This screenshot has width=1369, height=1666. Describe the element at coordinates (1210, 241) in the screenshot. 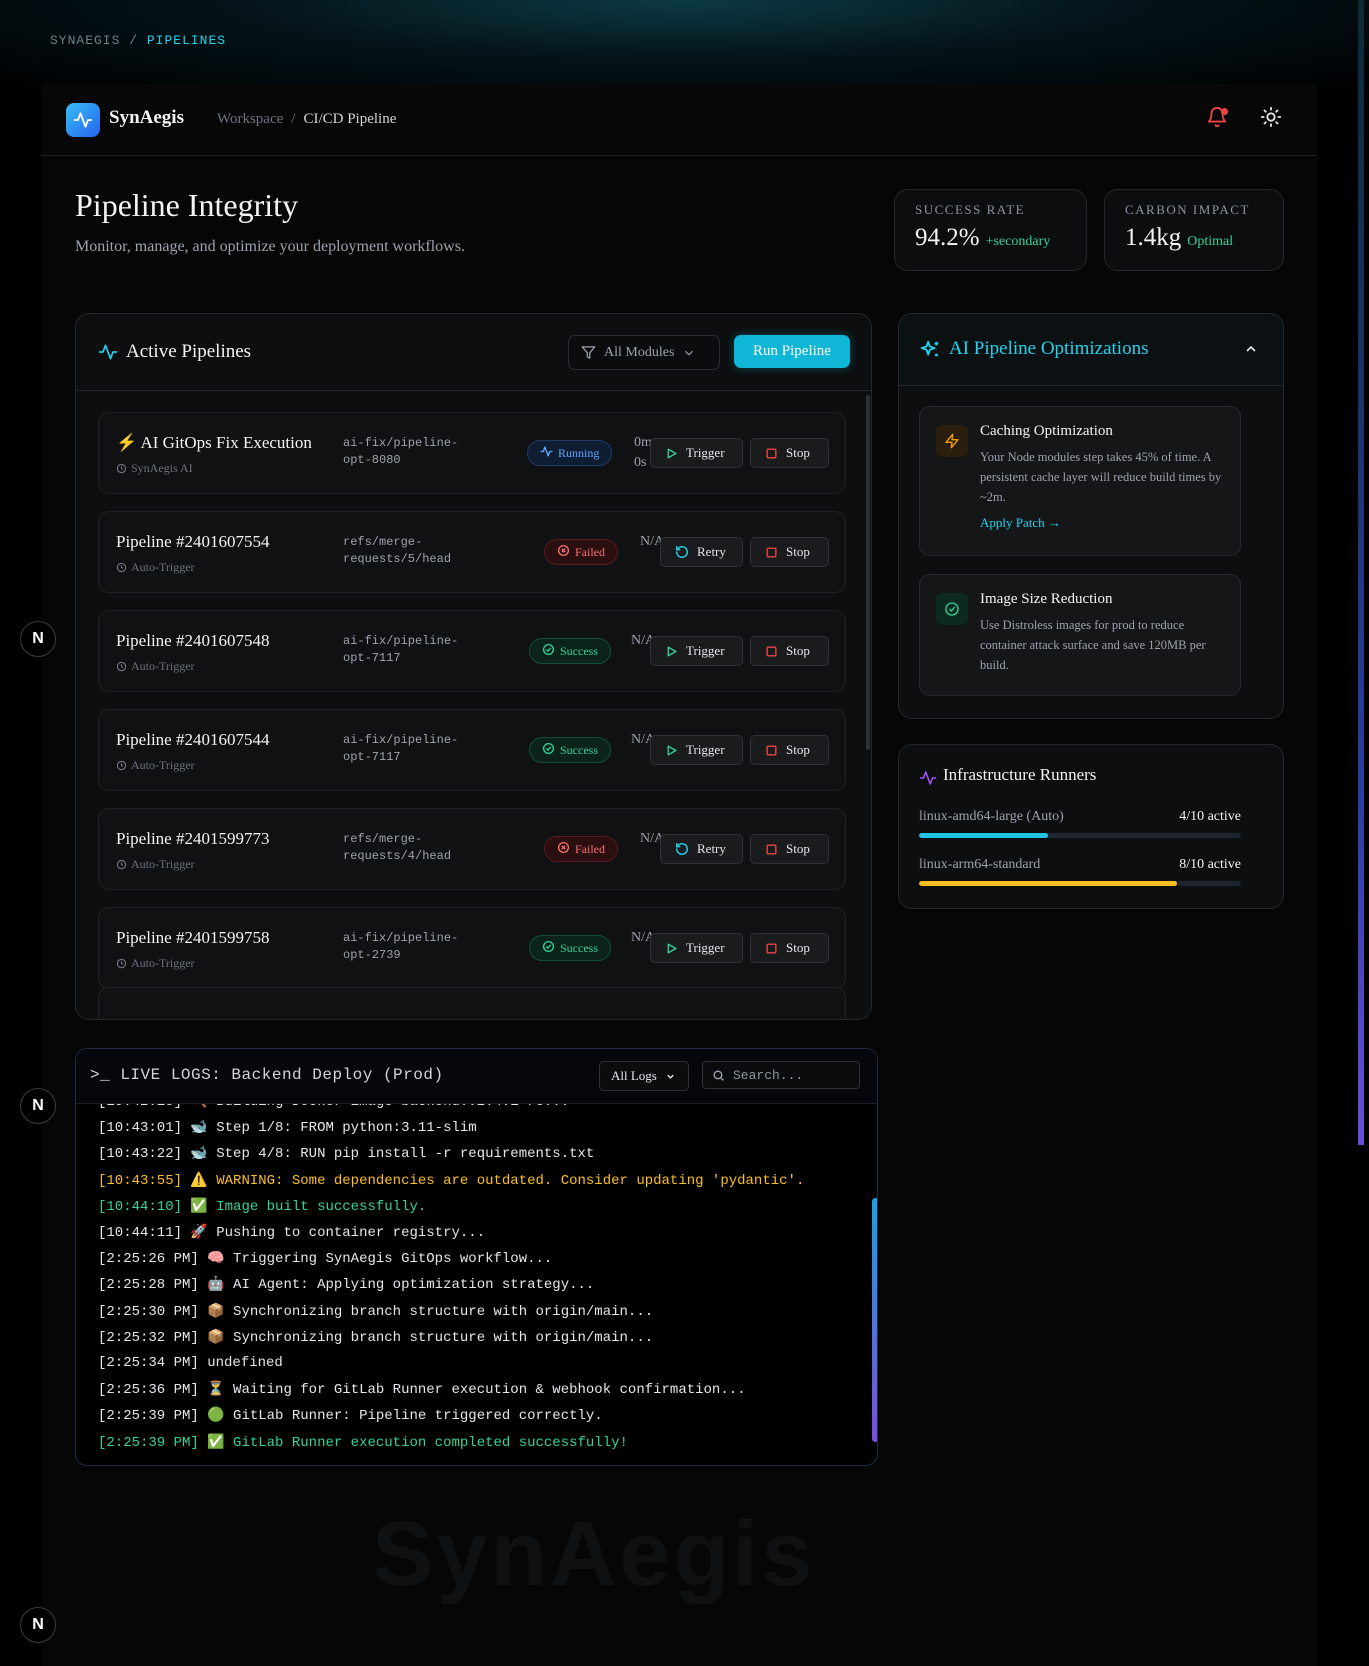

I see `stat-delta: Optimal` at that location.